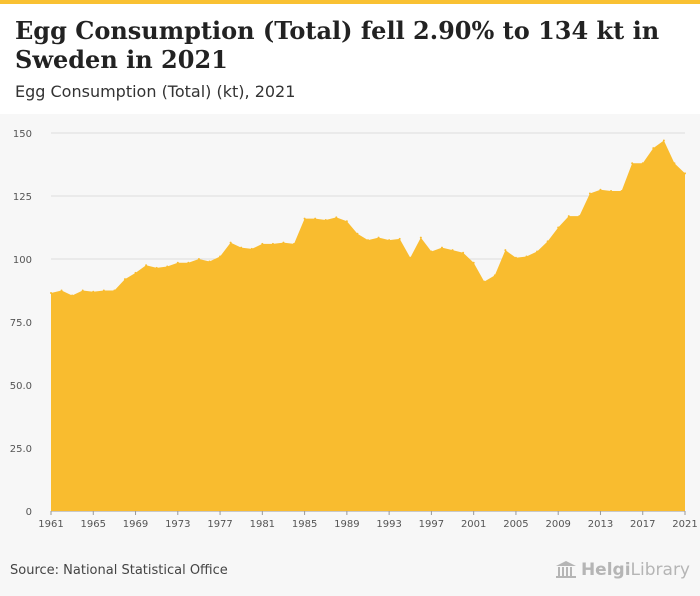 This screenshot has width=700, height=596. Describe the element at coordinates (304, 524) in the screenshot. I see `x-tick-label: 1985` at that location.